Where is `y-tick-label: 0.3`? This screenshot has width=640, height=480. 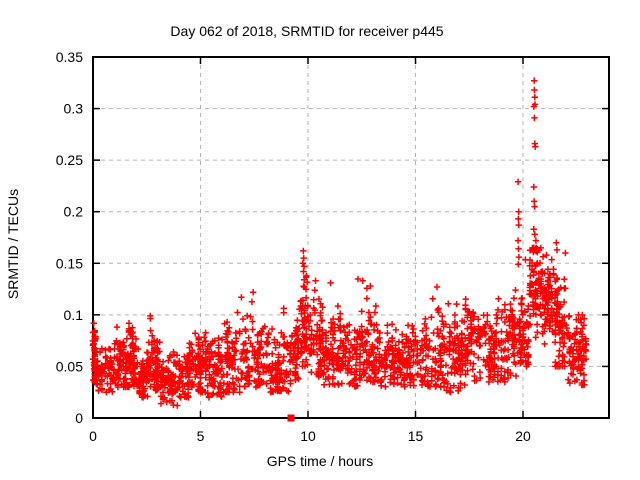
y-tick-label: 0.3 is located at coordinates (74, 109).